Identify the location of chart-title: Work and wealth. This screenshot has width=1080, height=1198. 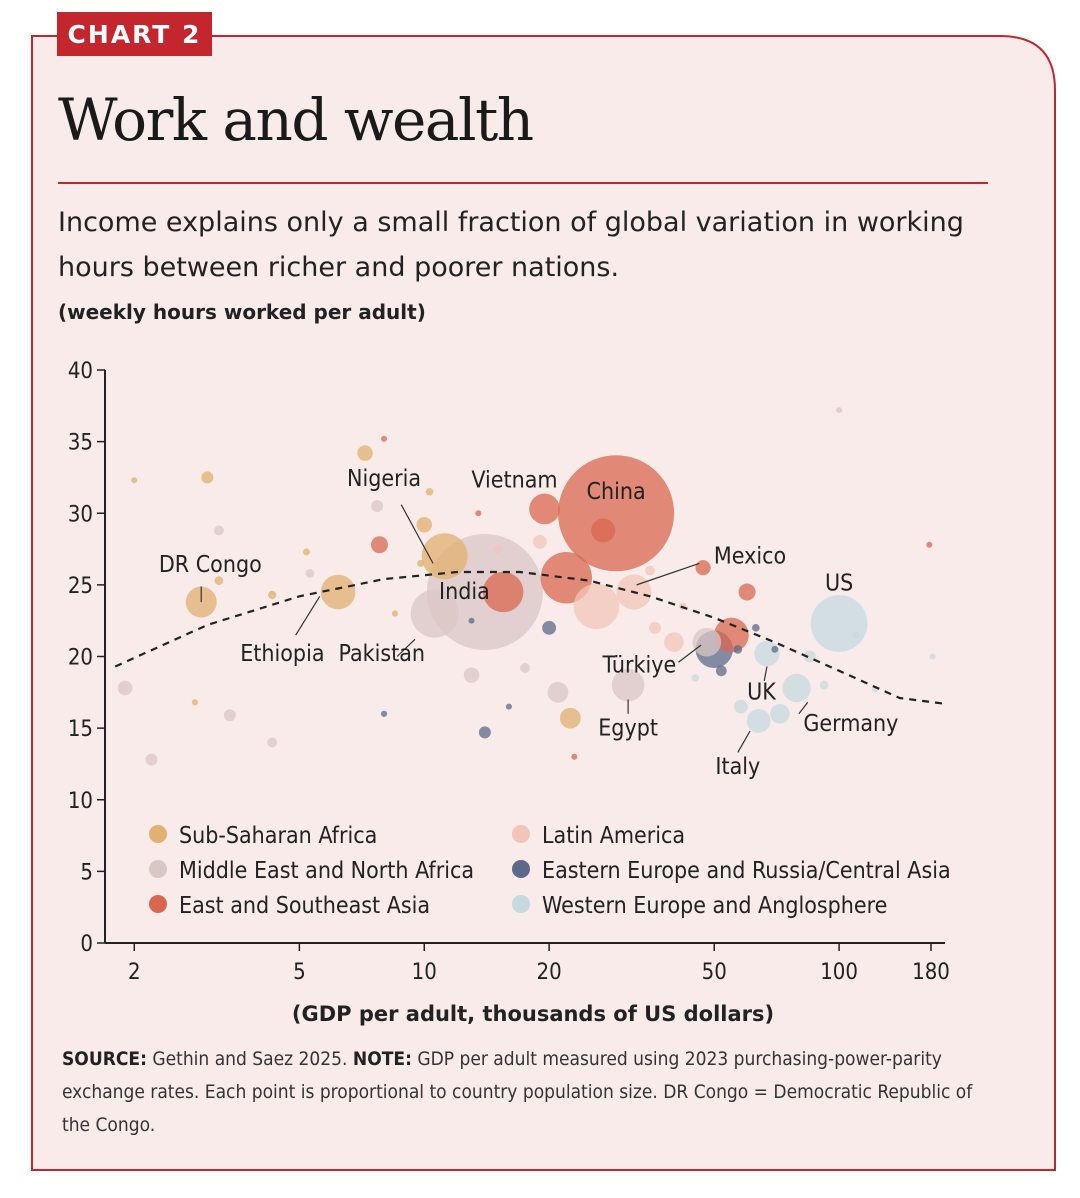
(296, 120).